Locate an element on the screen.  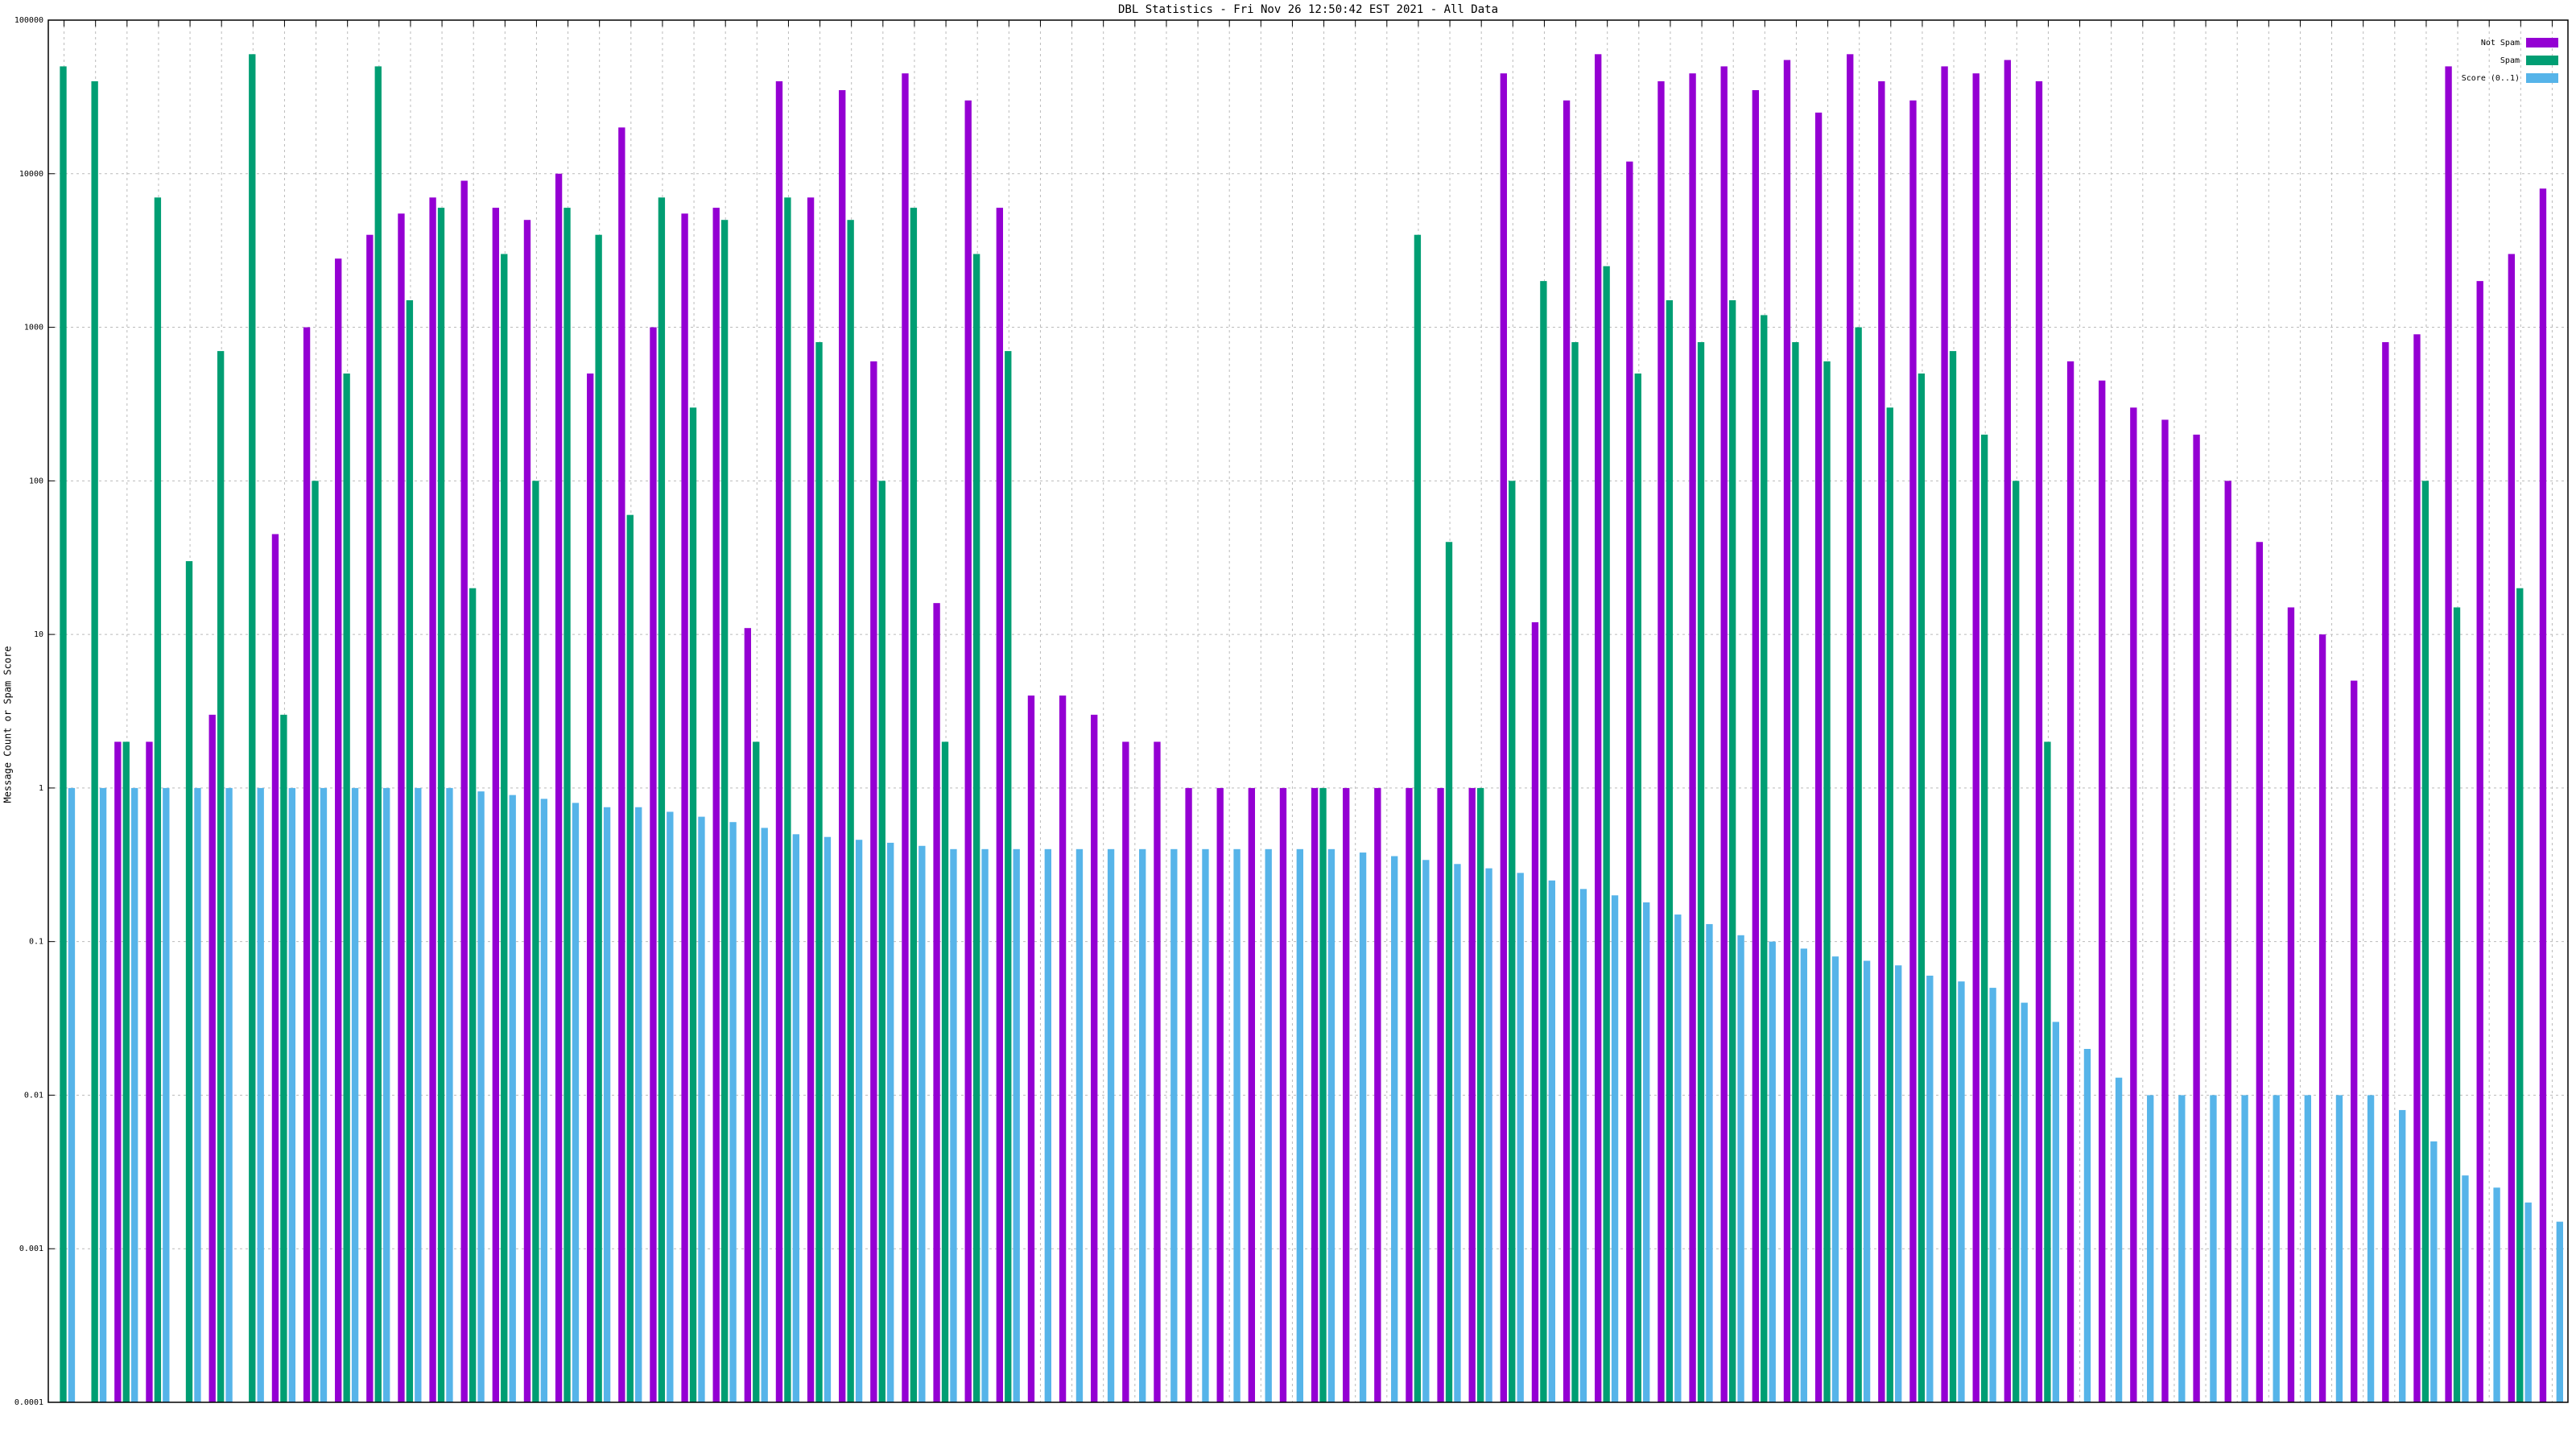
legend-label: Score (0..1) is located at coordinates (2491, 78).